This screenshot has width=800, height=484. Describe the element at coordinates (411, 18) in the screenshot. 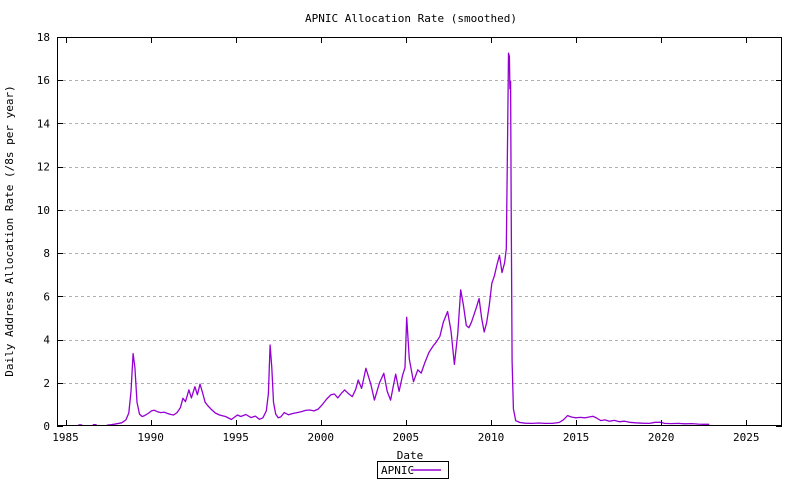

I see `chart-title: APNIC Allocation Rate (smoothed)` at that location.